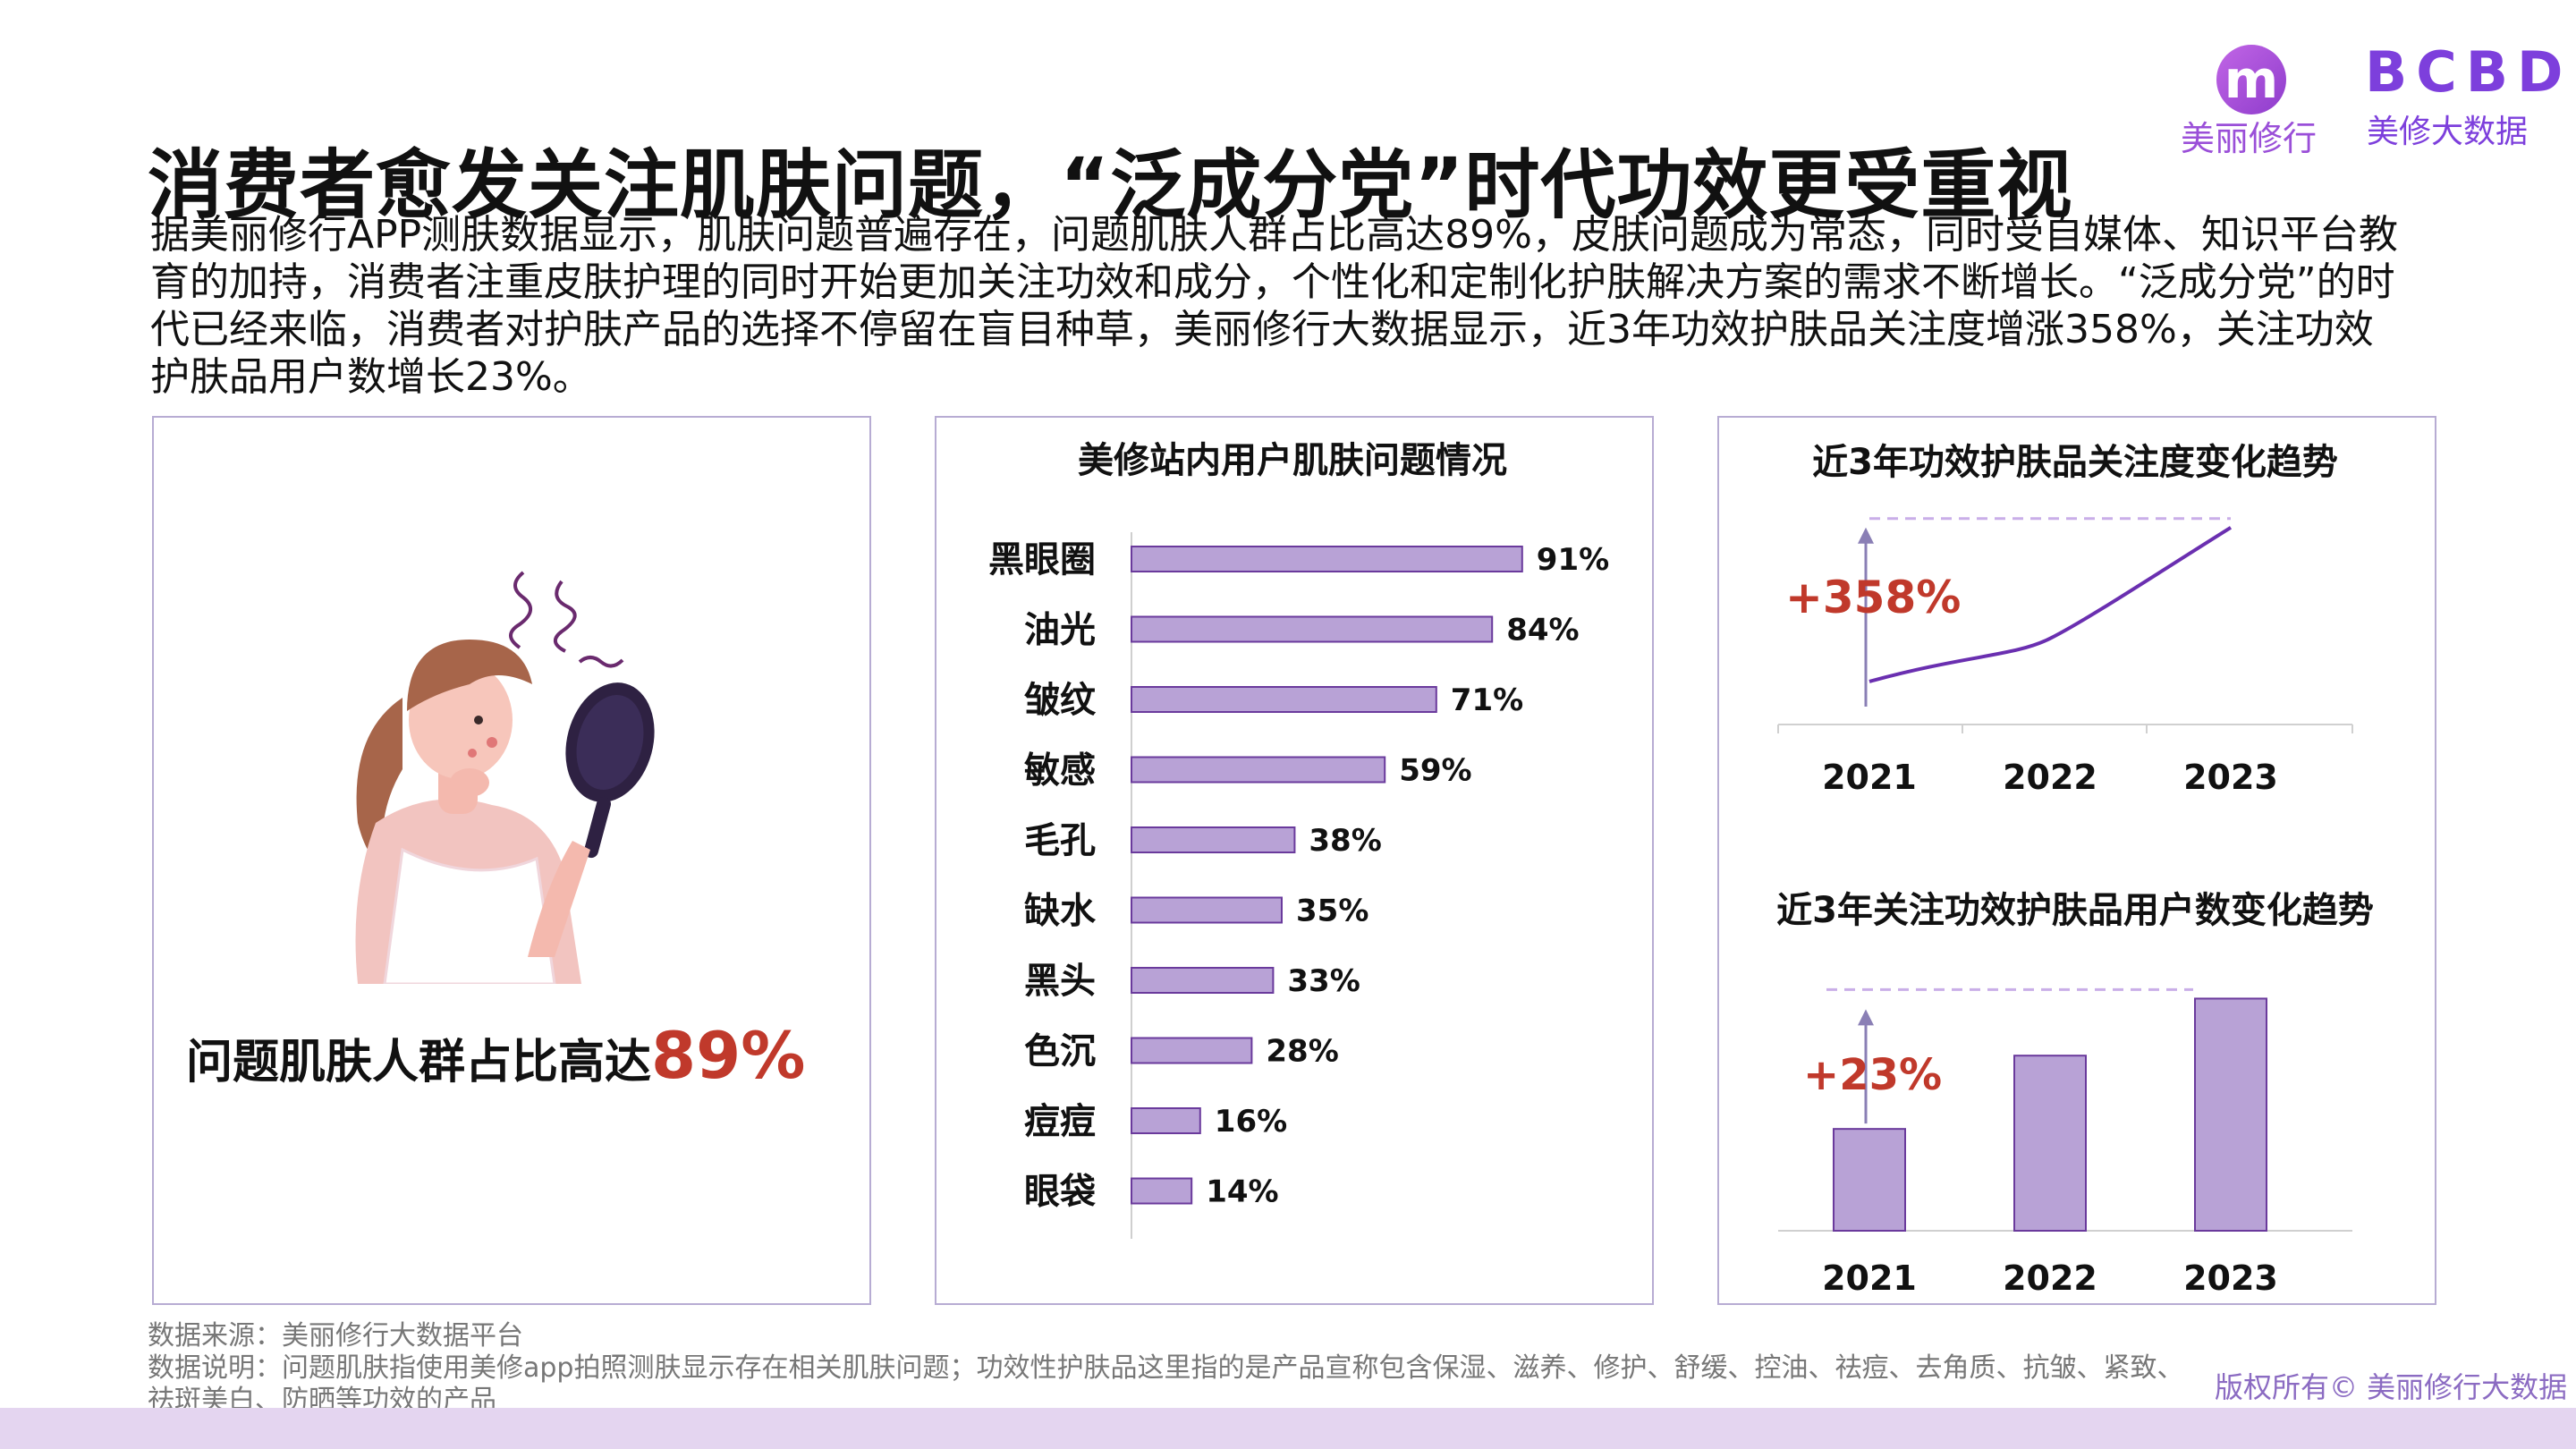 Image resolution: width=2576 pixels, height=1449 pixels. What do you see at coordinates (1866, 535) in the screenshot?
I see `line-growth-arrowhead` at bounding box center [1866, 535].